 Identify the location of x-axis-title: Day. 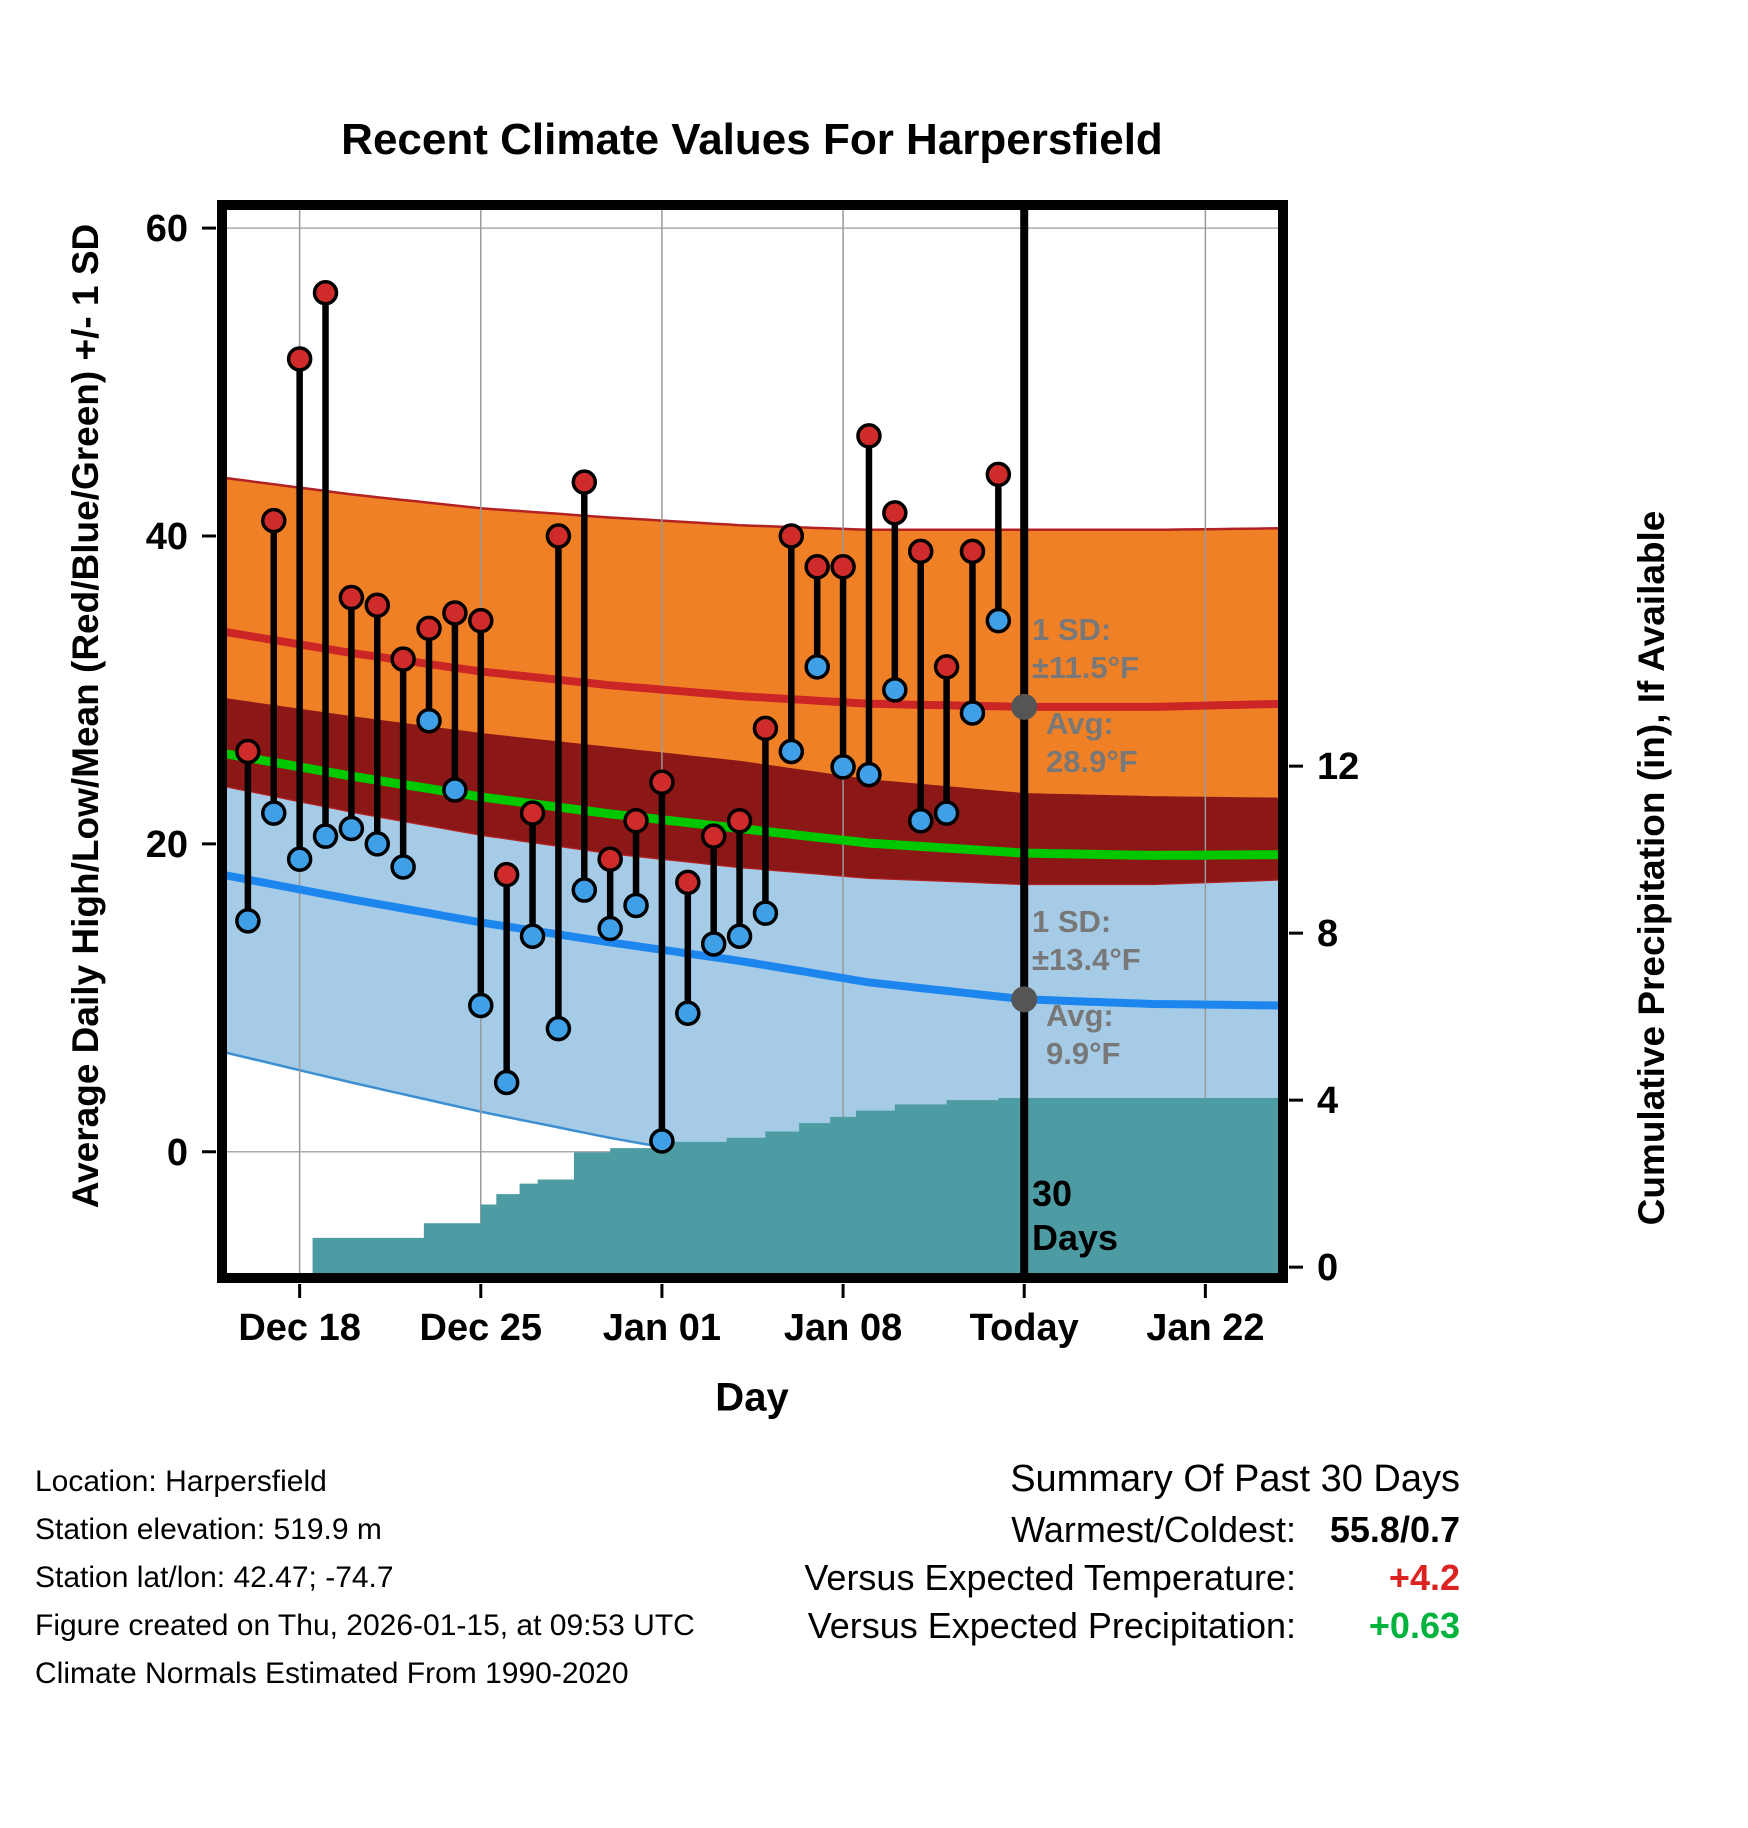
(752, 1397).